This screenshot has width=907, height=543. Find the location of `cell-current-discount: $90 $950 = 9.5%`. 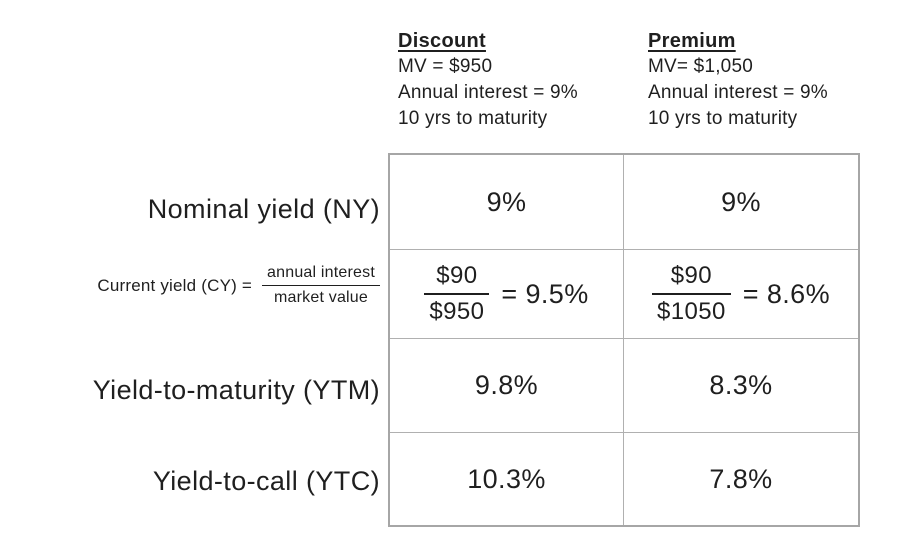

cell-current-discount: $90 $950 = 9.5% is located at coordinates (507, 294).